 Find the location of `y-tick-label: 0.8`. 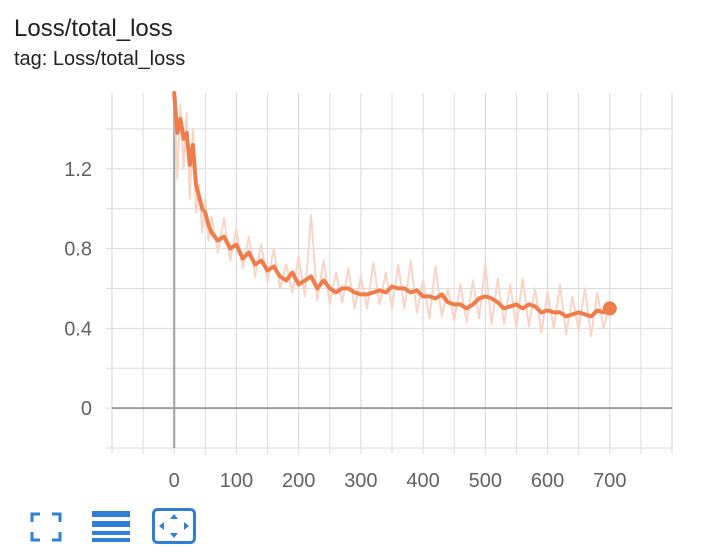

y-tick-label: 0.8 is located at coordinates (78, 250).